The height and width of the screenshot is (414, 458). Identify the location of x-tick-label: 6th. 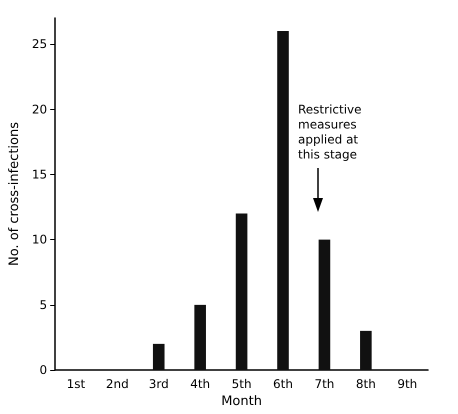
(283, 384).